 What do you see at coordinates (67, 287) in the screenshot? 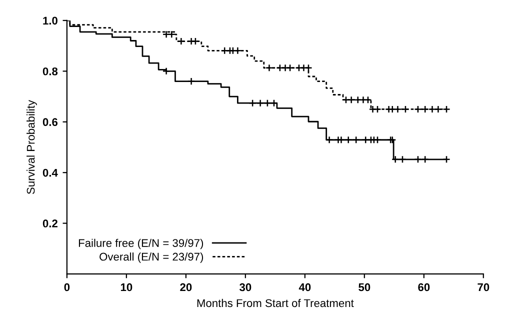
I see `x-tick-label: 0` at bounding box center [67, 287].